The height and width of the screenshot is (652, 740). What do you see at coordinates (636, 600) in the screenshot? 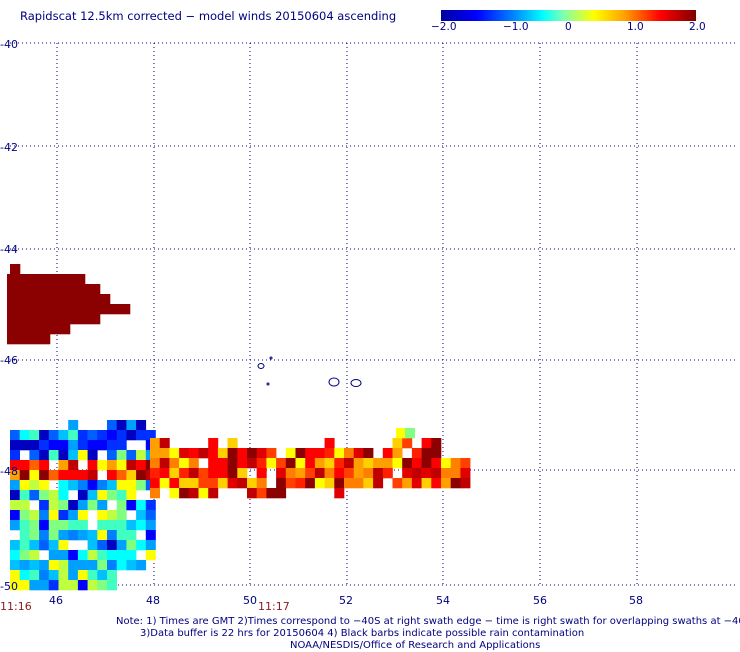
I see `lon-label: 58` at bounding box center [636, 600].